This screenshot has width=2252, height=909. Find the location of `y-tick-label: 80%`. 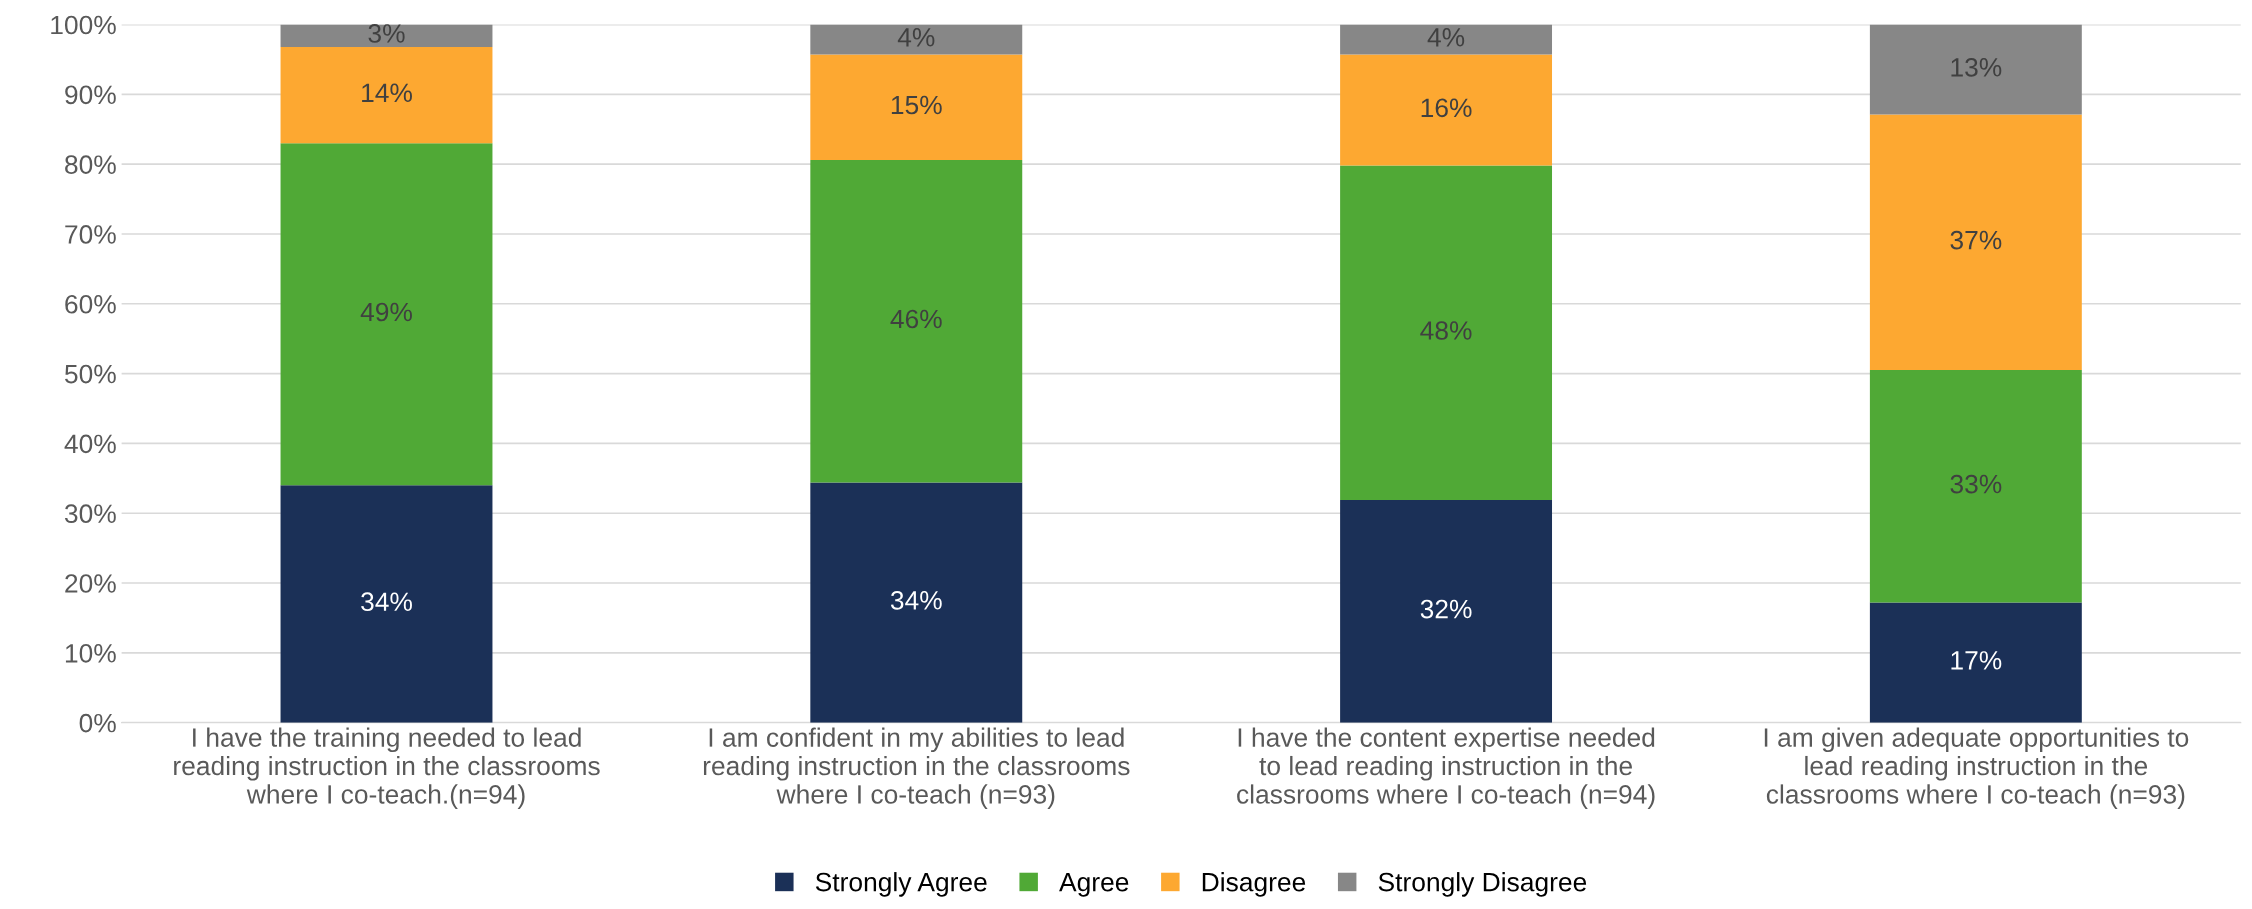

y-tick-label: 80% is located at coordinates (90, 164).